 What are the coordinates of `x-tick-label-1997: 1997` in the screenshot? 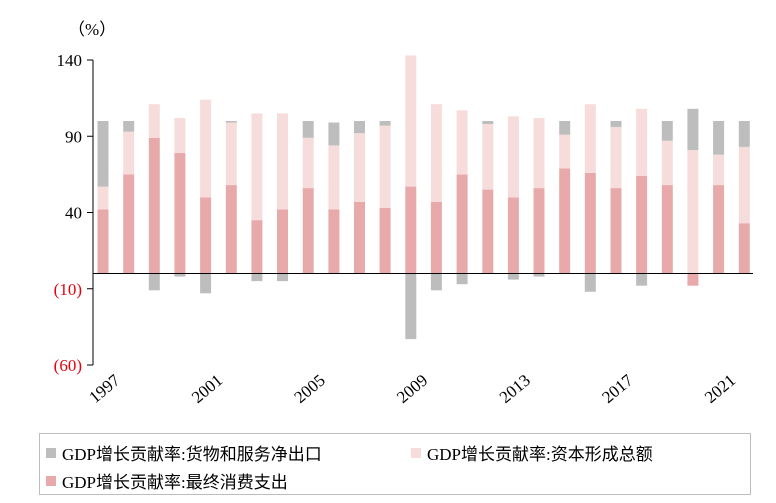 It's located at (104, 388).